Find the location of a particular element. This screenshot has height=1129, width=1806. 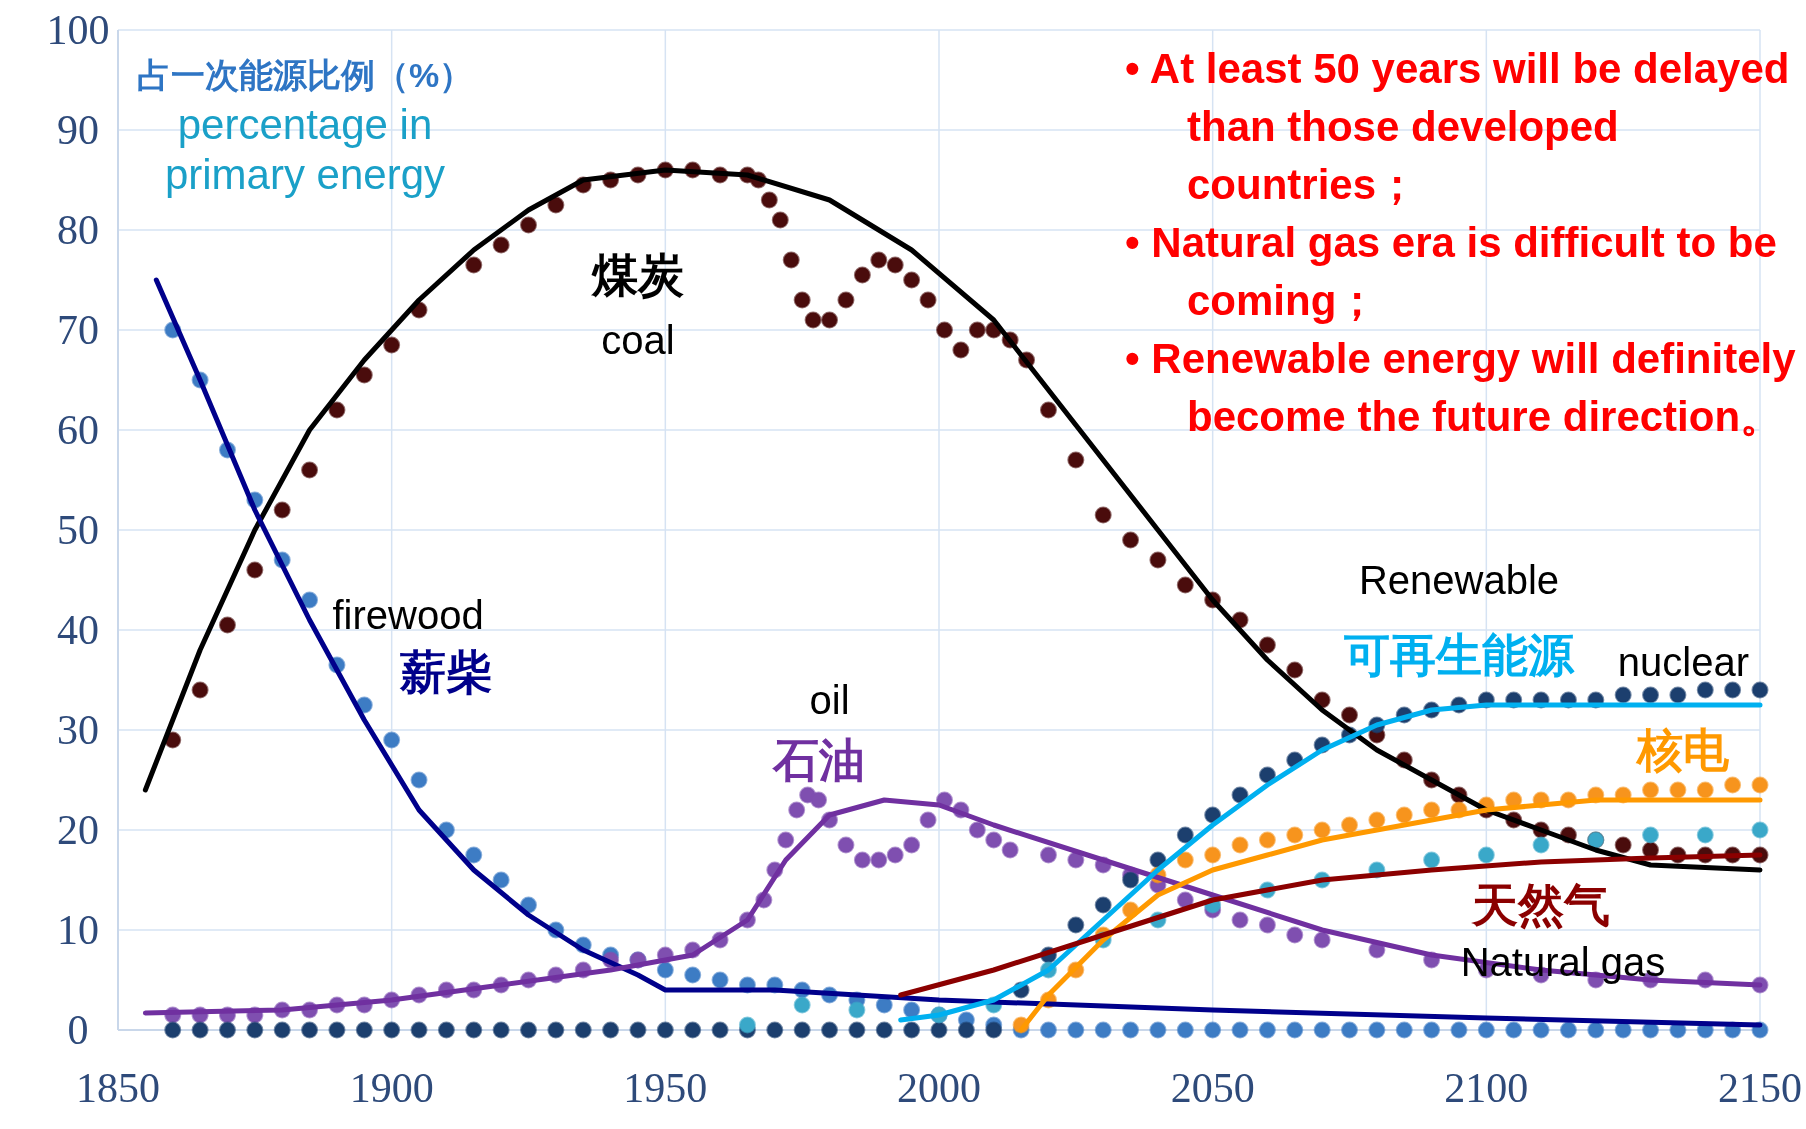

y-tick-label: 50 is located at coordinates (78, 530).